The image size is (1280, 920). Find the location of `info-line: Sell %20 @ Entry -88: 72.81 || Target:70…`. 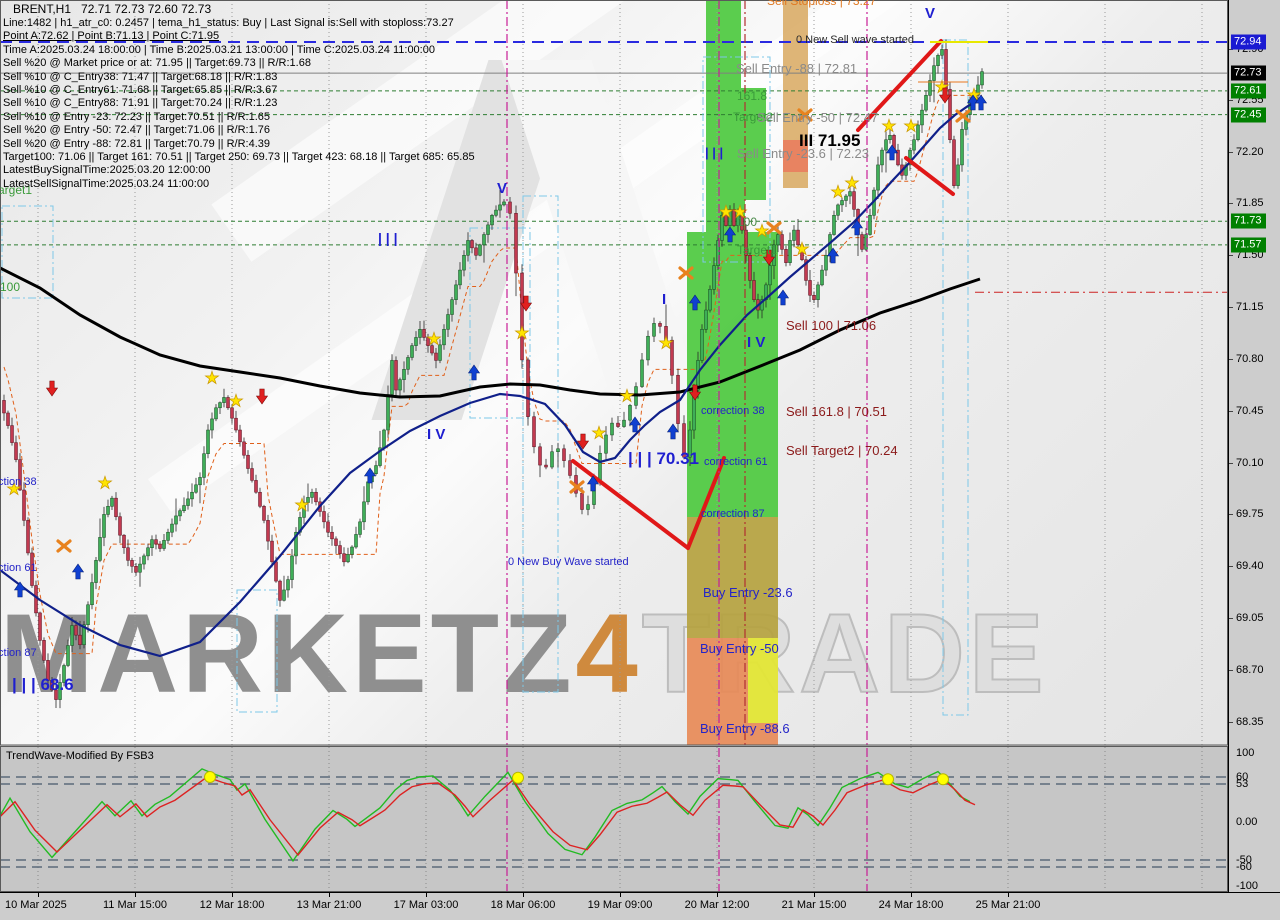

info-line: Sell %20 @ Entry -88: 72.81 || Target:70… is located at coordinates (136, 143).